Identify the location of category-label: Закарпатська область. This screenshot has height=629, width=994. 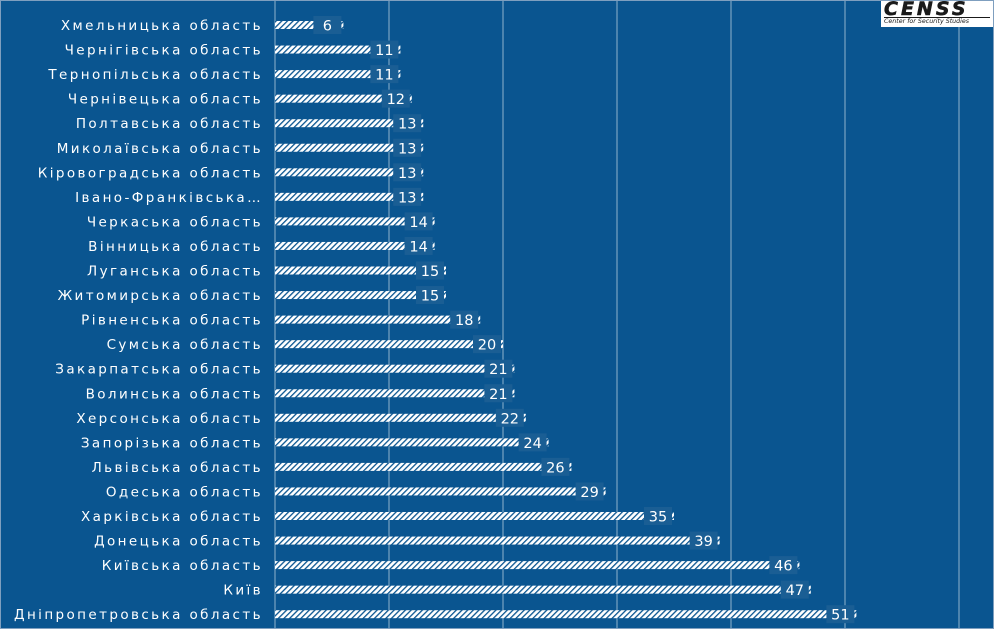
(159, 370).